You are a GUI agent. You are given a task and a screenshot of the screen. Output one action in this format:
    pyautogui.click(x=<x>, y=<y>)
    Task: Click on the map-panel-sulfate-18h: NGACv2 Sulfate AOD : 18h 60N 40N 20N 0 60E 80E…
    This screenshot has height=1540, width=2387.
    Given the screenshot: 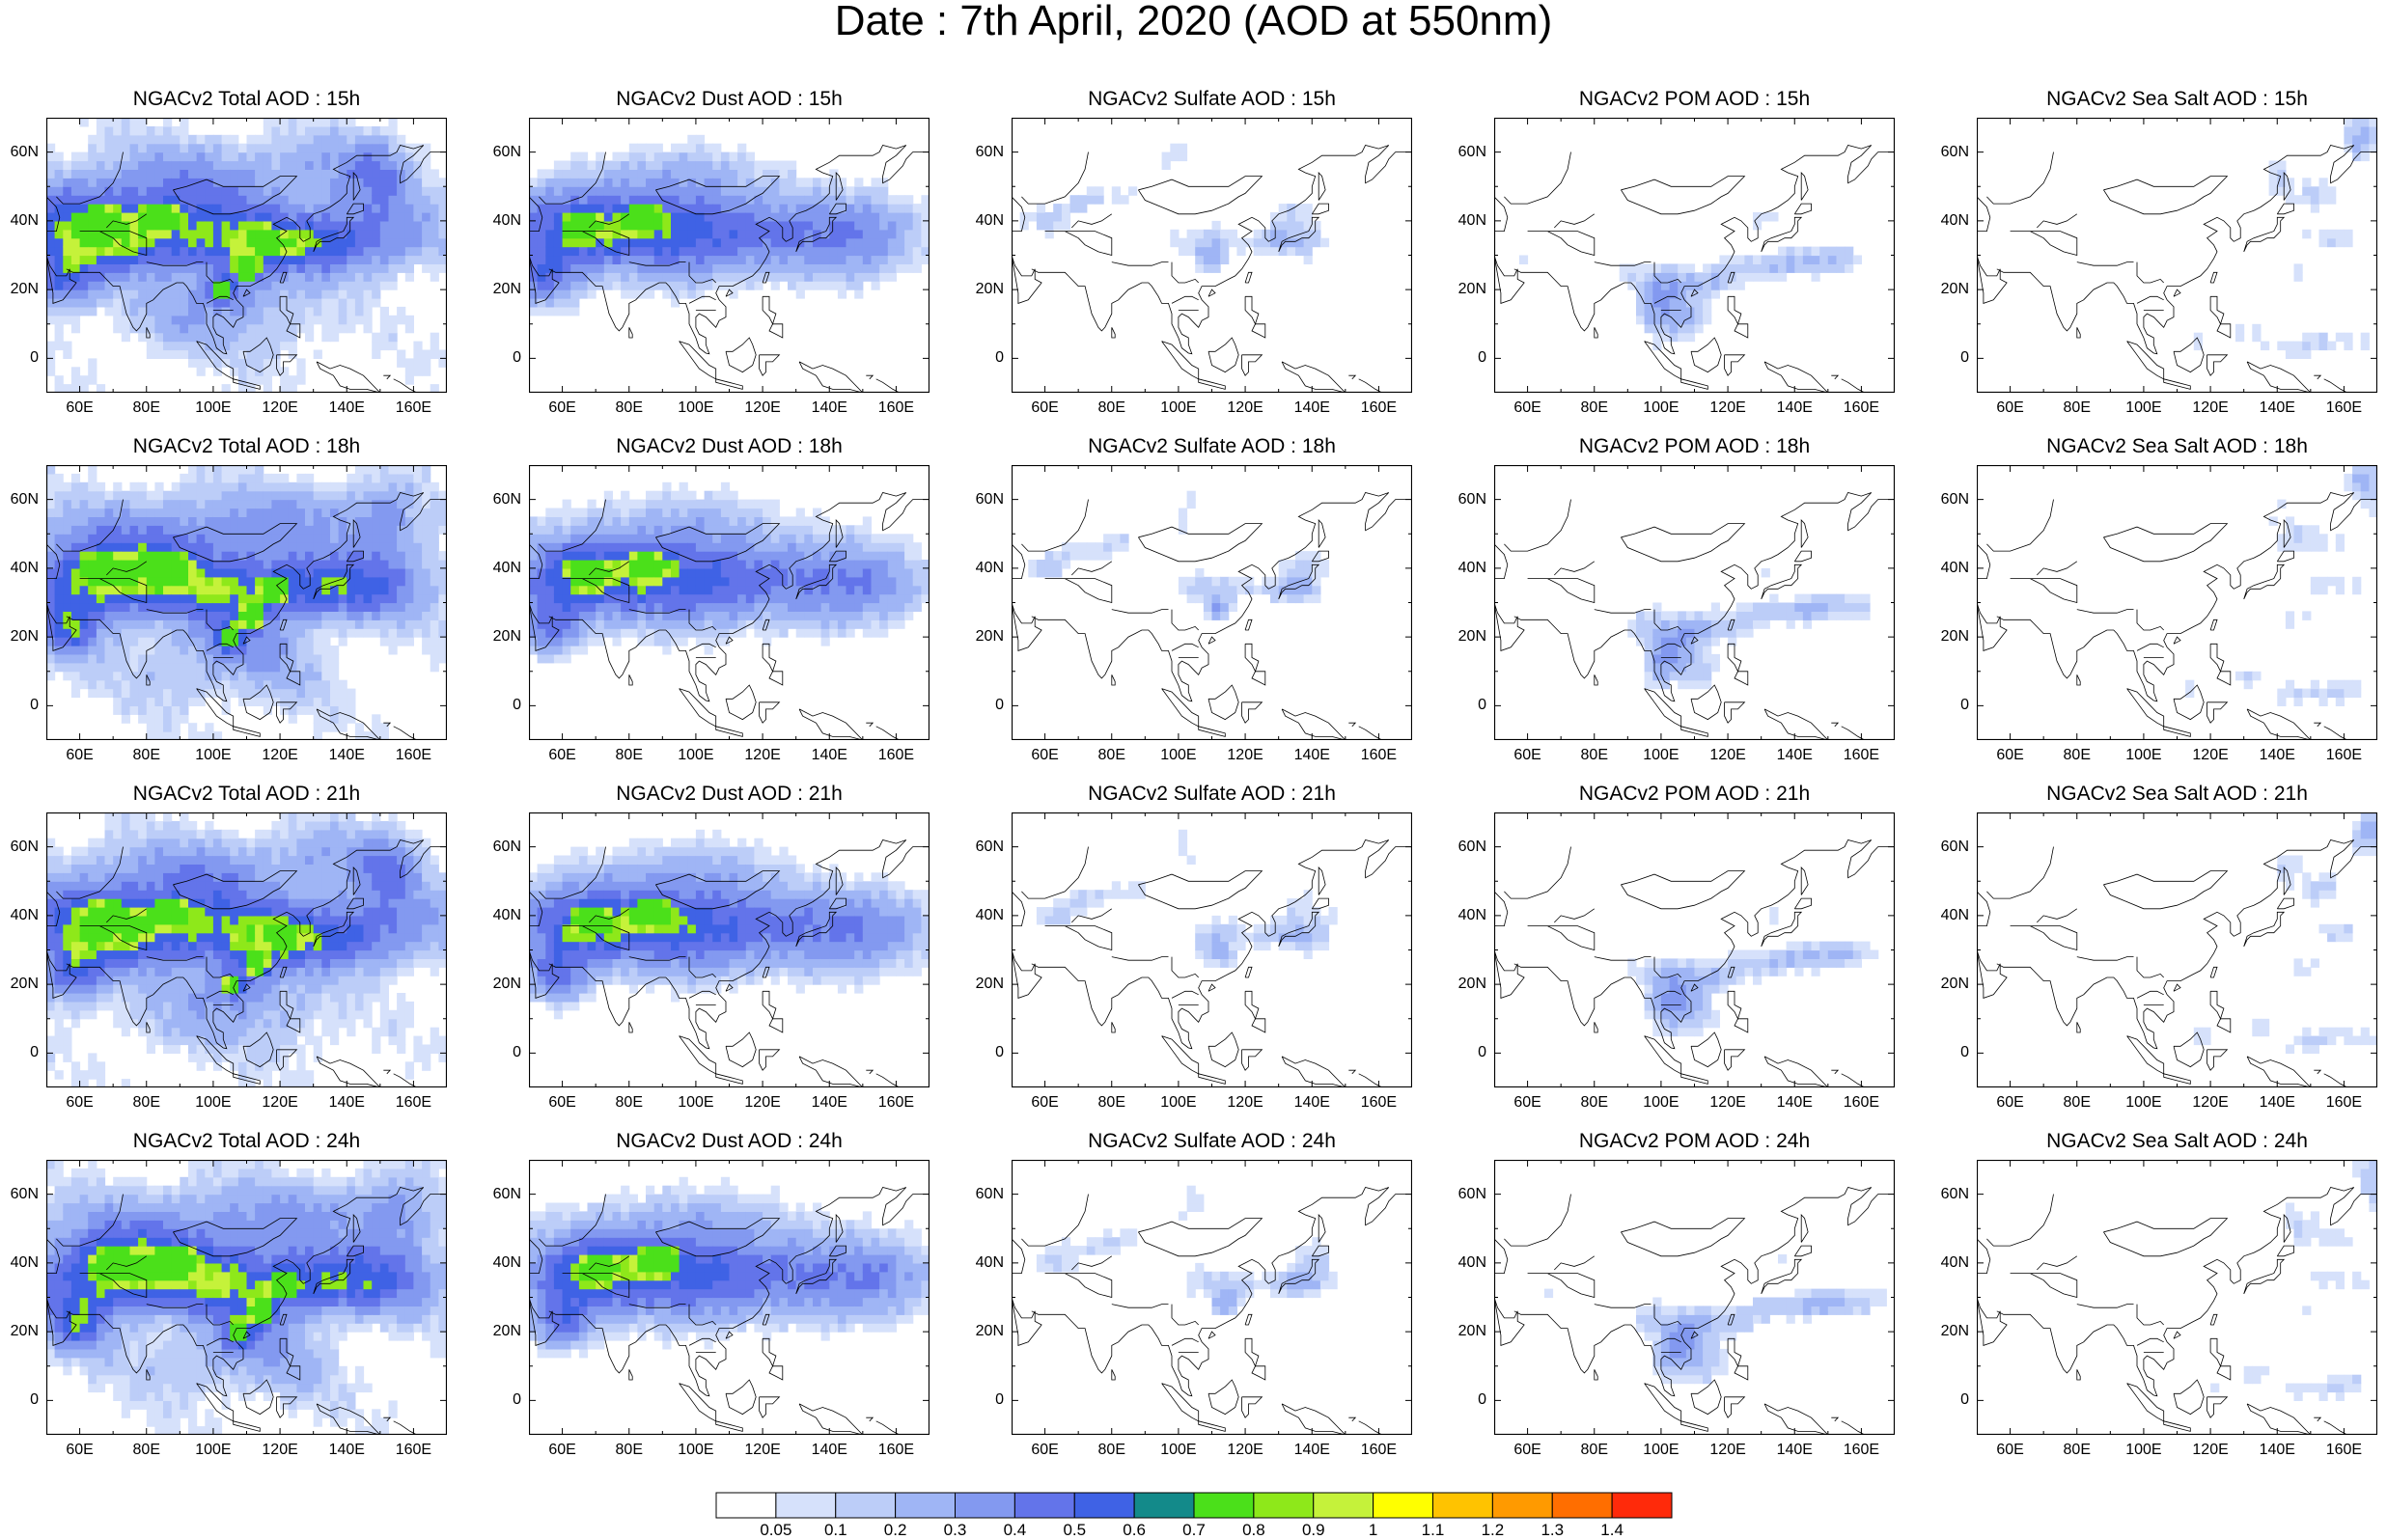 What is the action you would take?
    pyautogui.click(x=1192, y=605)
    